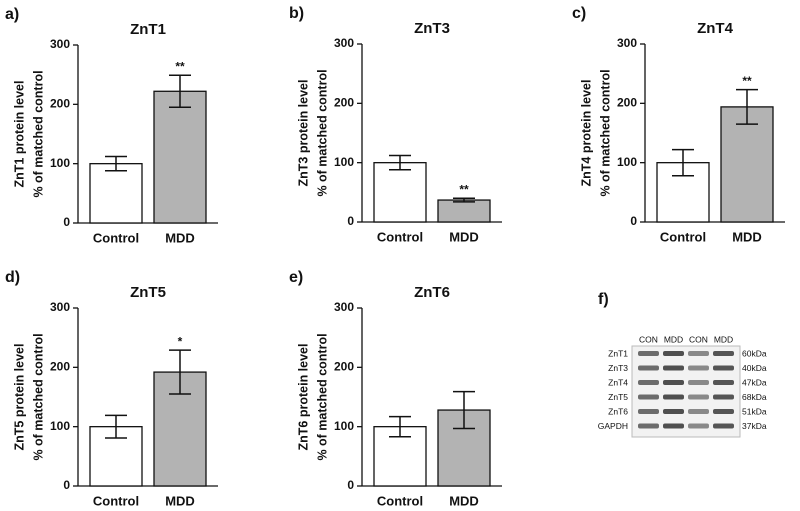 The image size is (800, 511). I want to click on chart-title: ZnT5, so click(148, 292).